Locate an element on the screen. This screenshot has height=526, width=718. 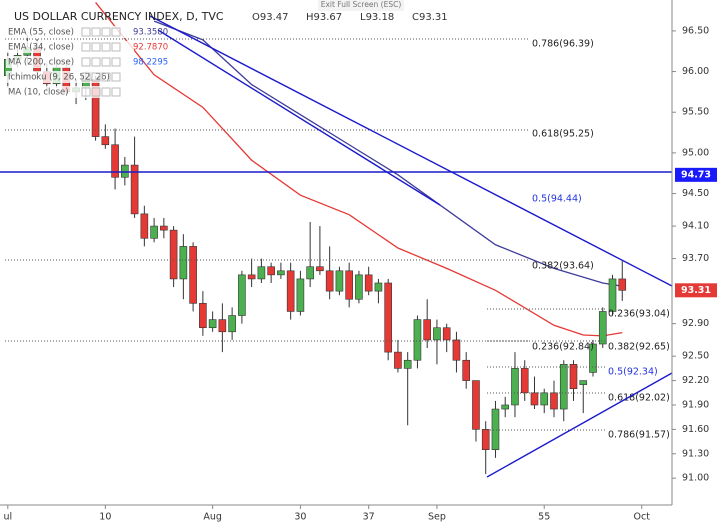
ohlc-value: H93.67 is located at coordinates (324, 17).